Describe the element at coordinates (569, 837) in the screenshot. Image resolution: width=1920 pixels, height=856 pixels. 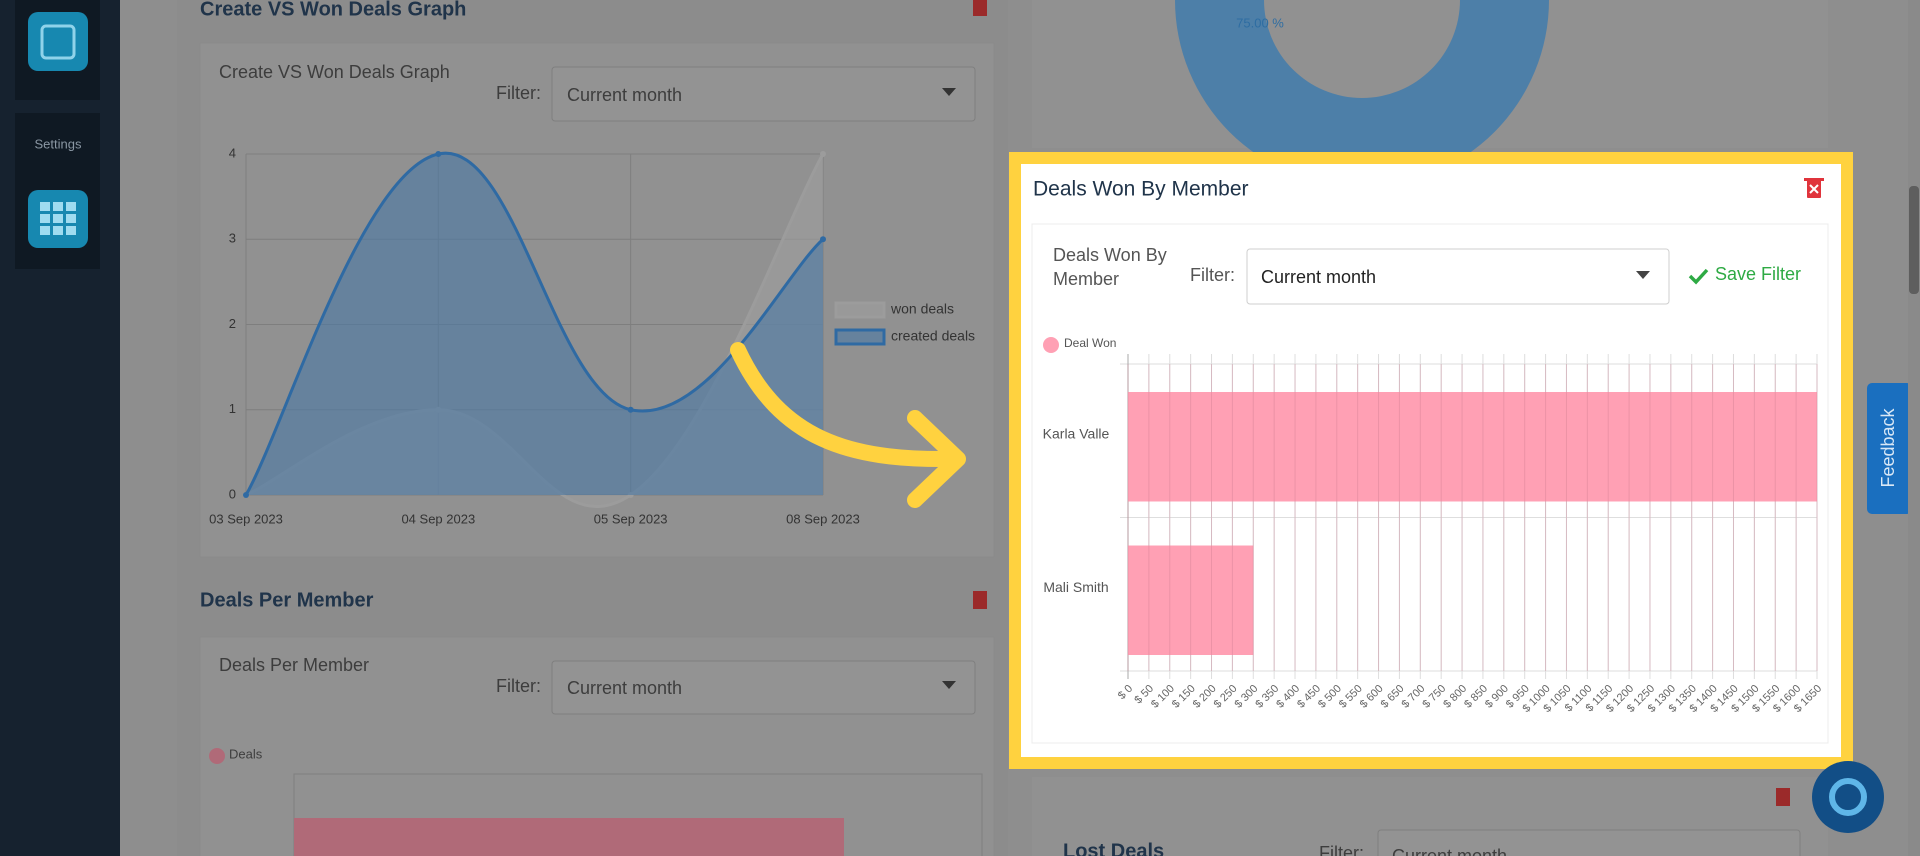
I see `bar-partial` at that location.